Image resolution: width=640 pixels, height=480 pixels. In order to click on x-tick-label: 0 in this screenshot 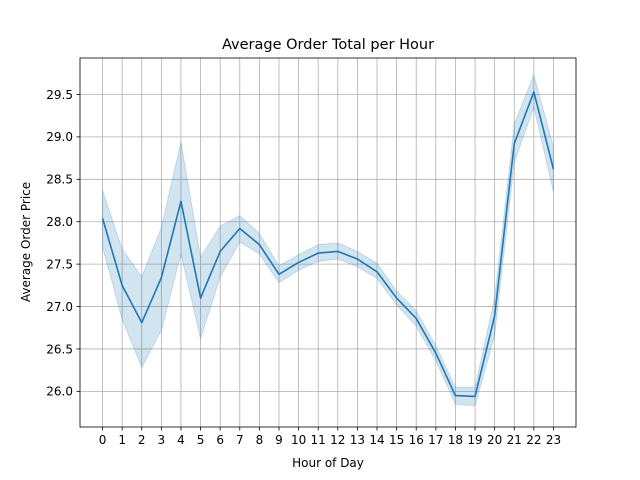, I will do `click(103, 440)`.